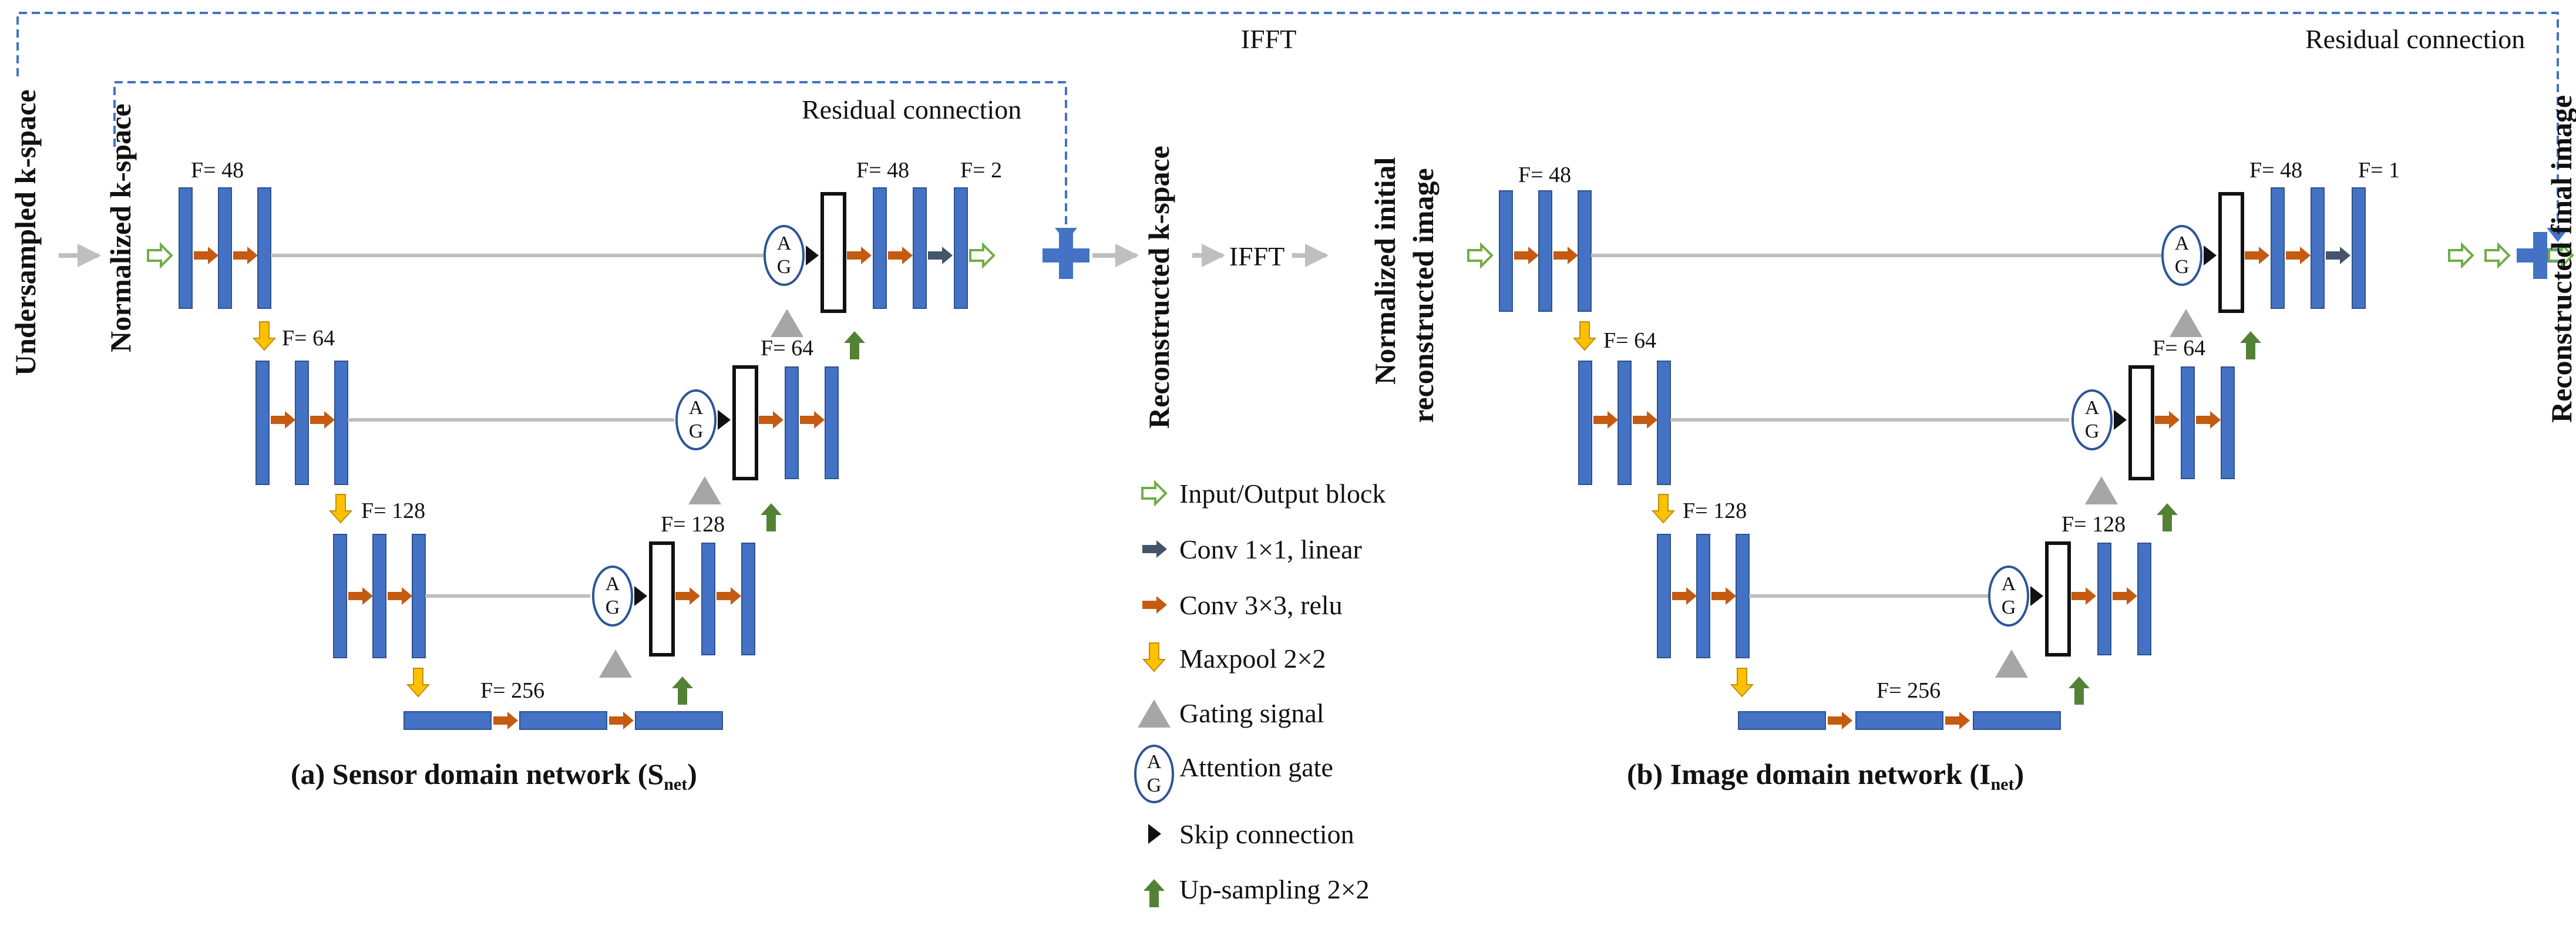 This screenshot has height=929, width=2576. Describe the element at coordinates (1703, 596) in the screenshot. I see `image-enc3-block-b` at that location.